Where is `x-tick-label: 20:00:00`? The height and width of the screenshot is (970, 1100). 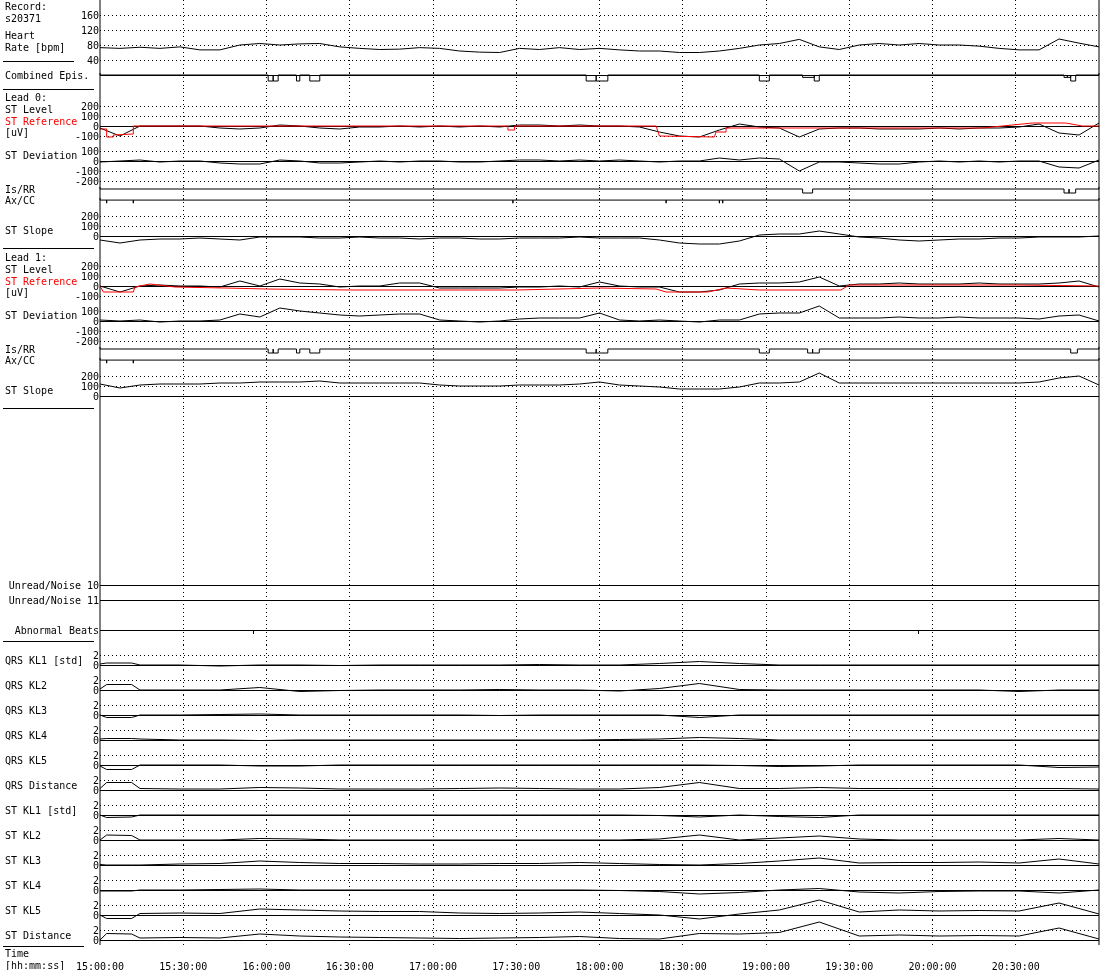 x-tick-label: 20:00:00 is located at coordinates (932, 965).